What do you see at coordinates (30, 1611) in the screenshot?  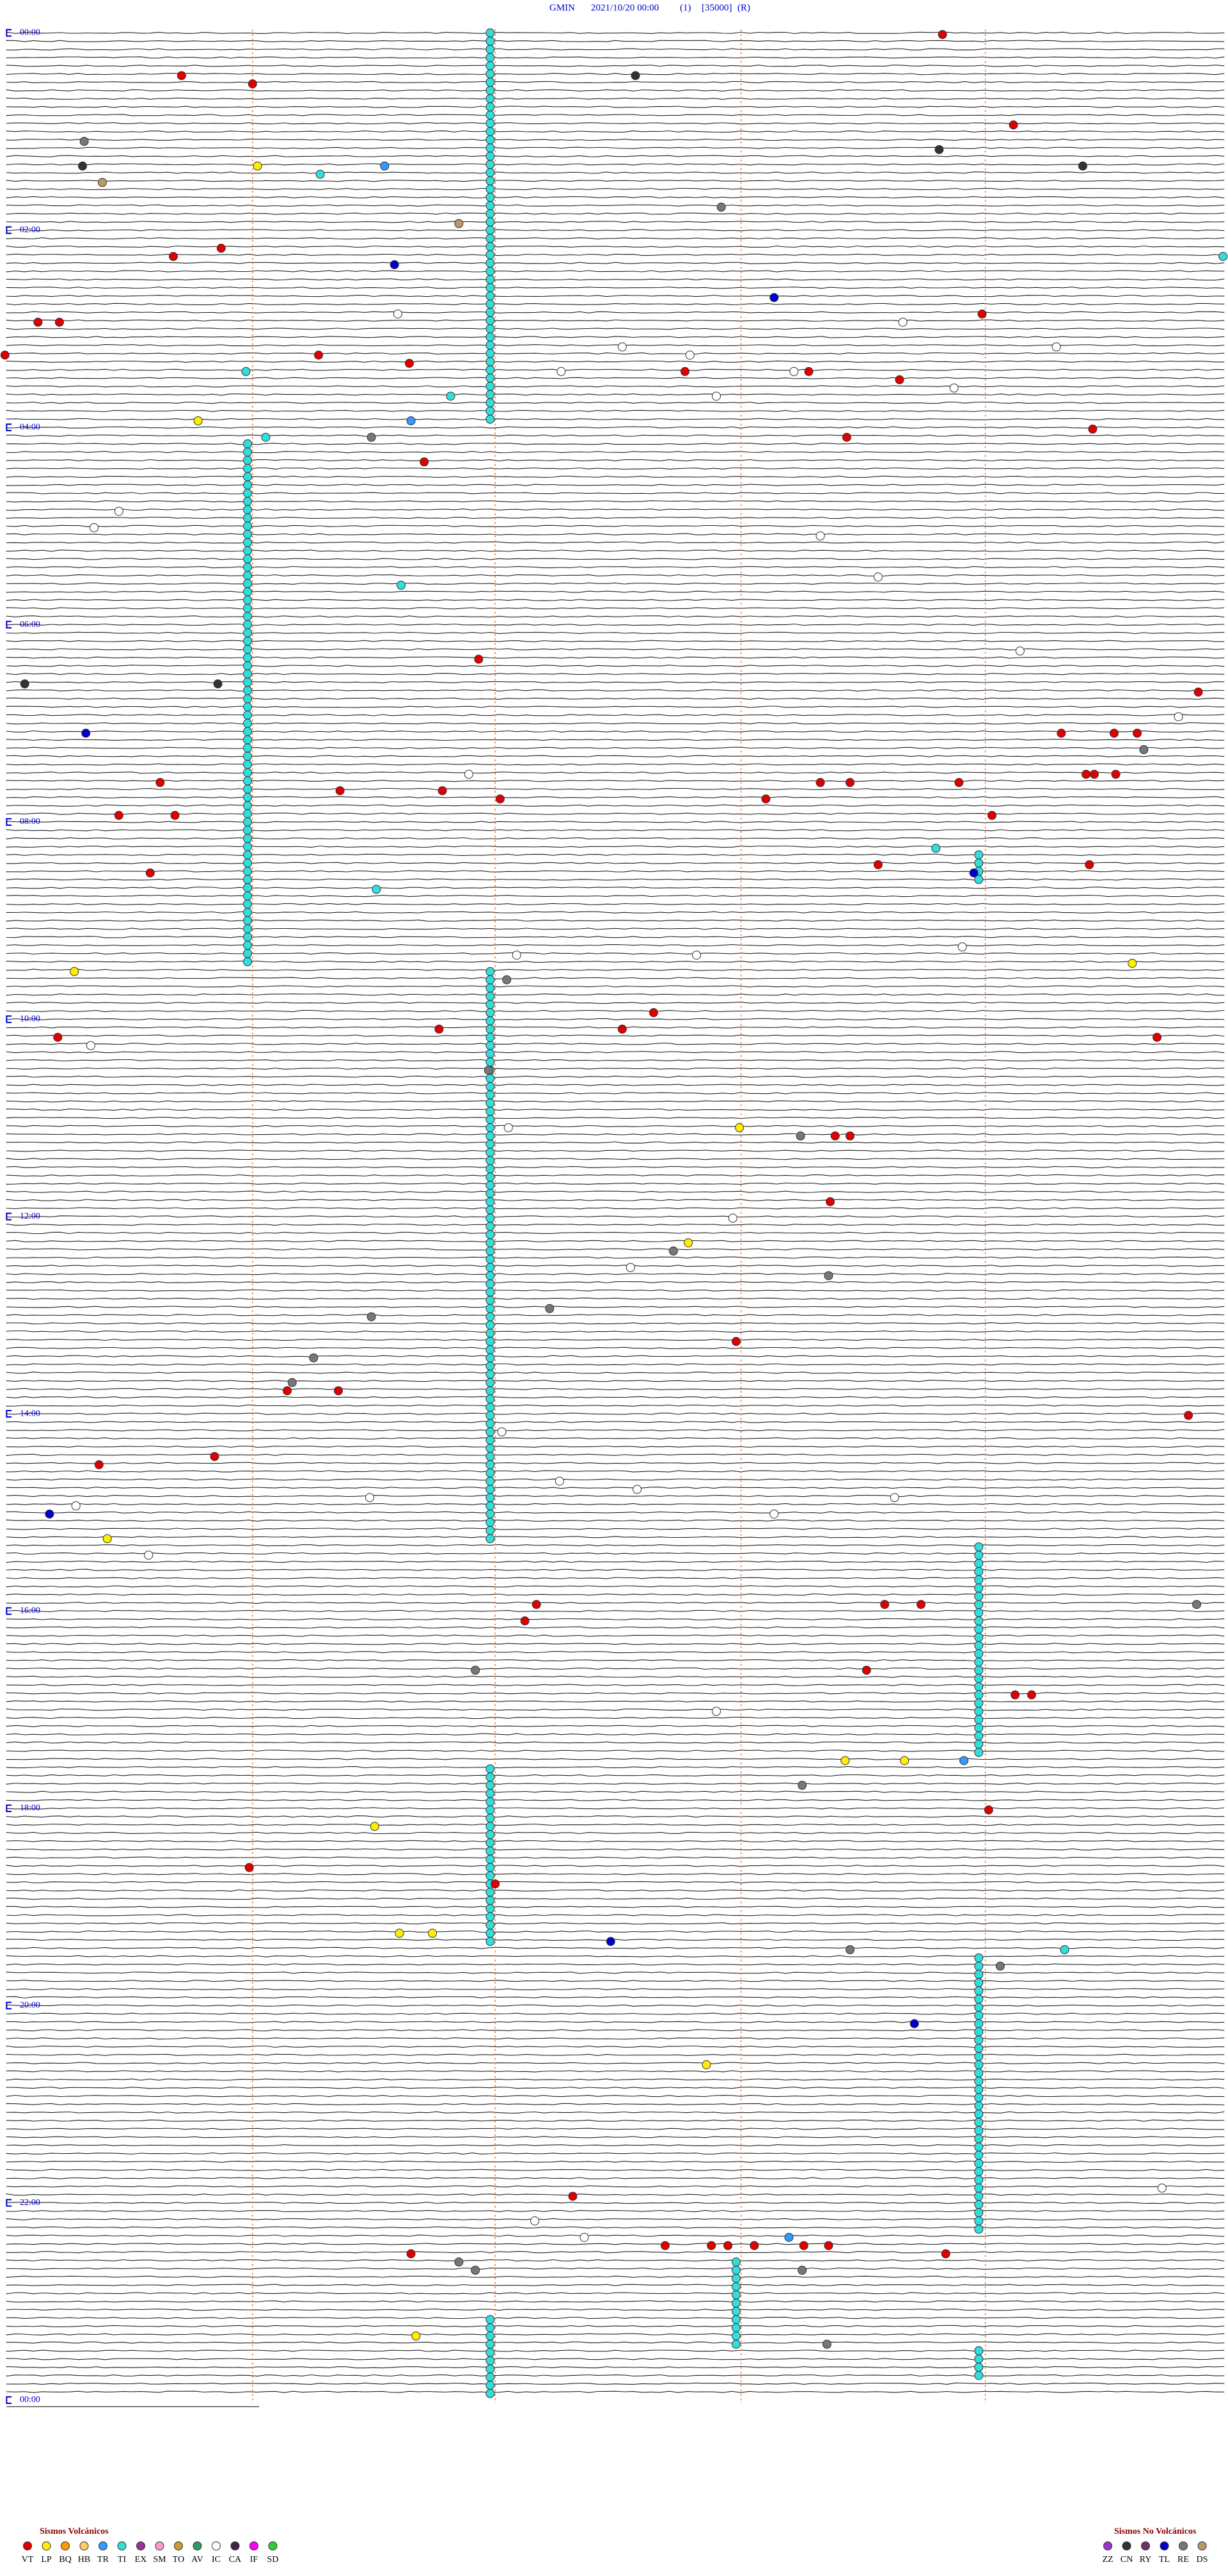 I see `time-label: 16:00` at bounding box center [30, 1611].